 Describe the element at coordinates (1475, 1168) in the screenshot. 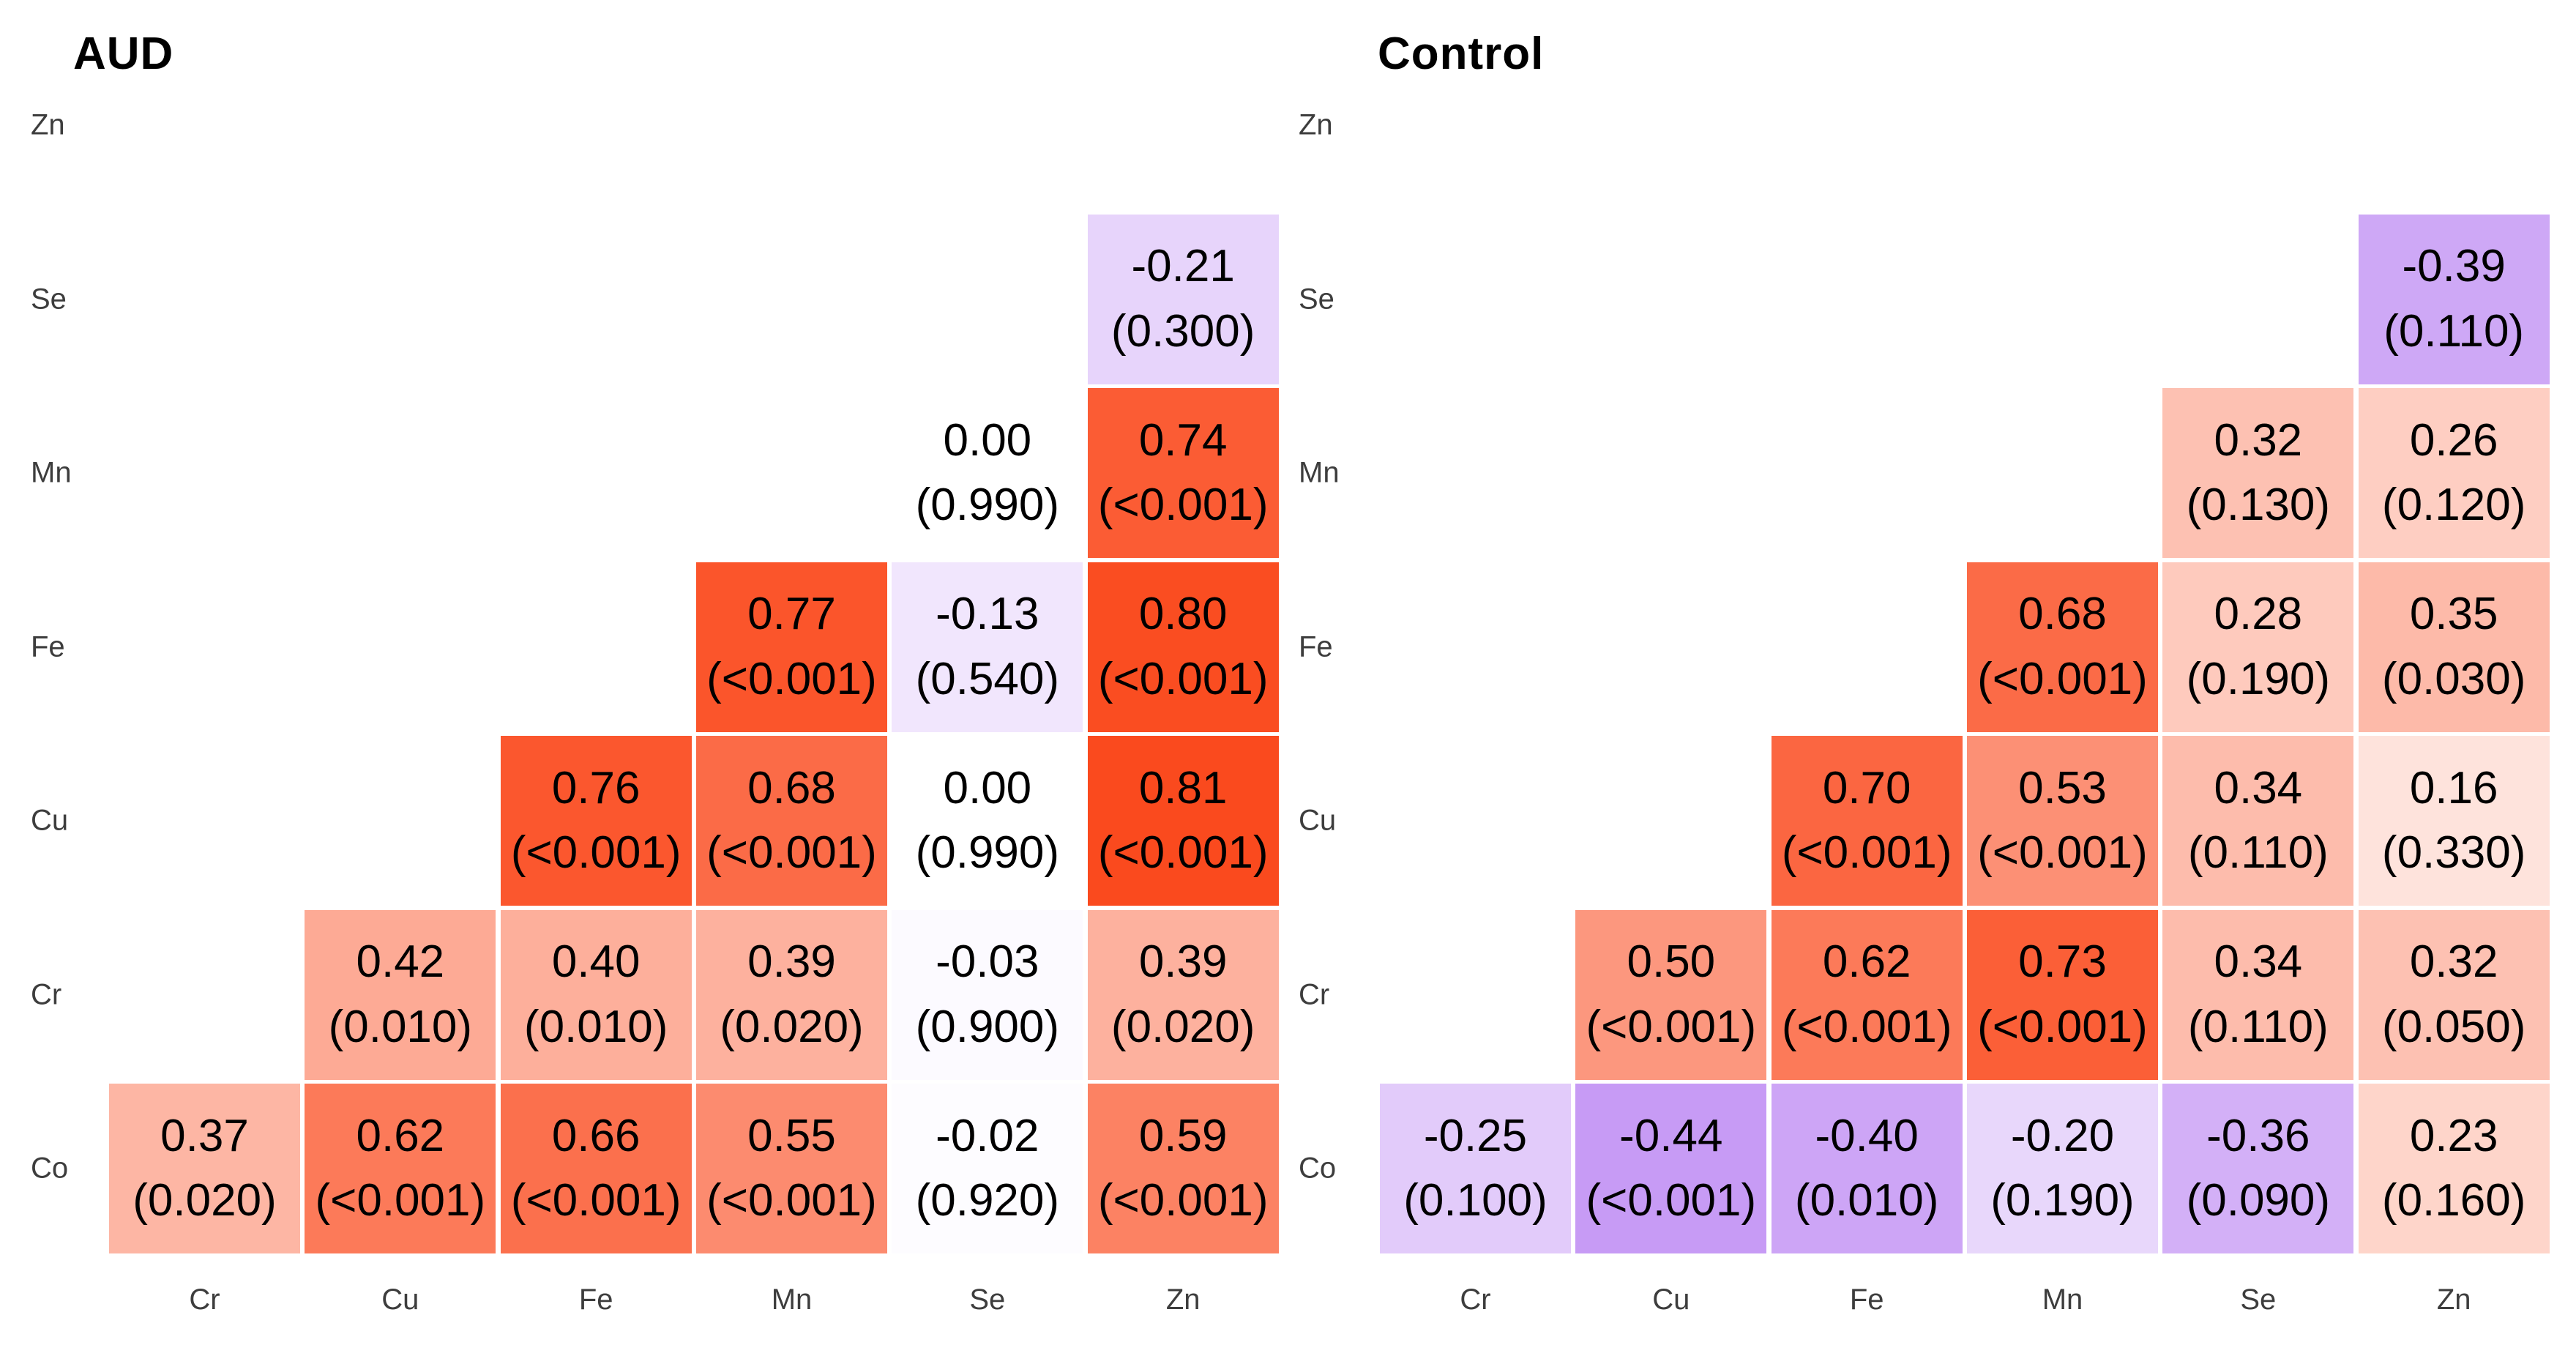

I see `heatmap-cell-co-cr: -0.25 (0.100)` at that location.